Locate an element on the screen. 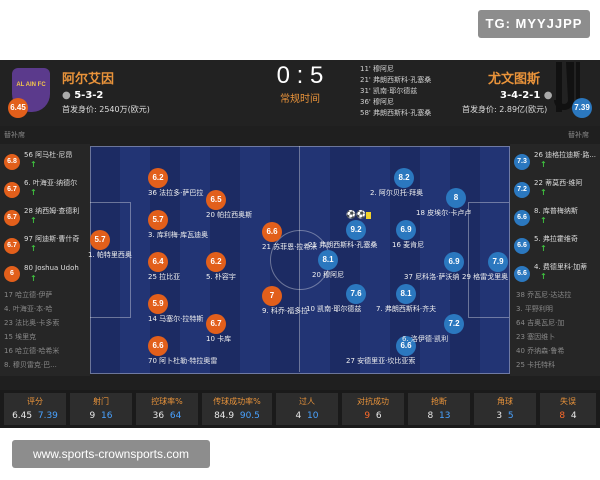 The height and width of the screenshot is (480, 600). player-name: 14 马塞尔·拉特斯 is located at coordinates (176, 319).